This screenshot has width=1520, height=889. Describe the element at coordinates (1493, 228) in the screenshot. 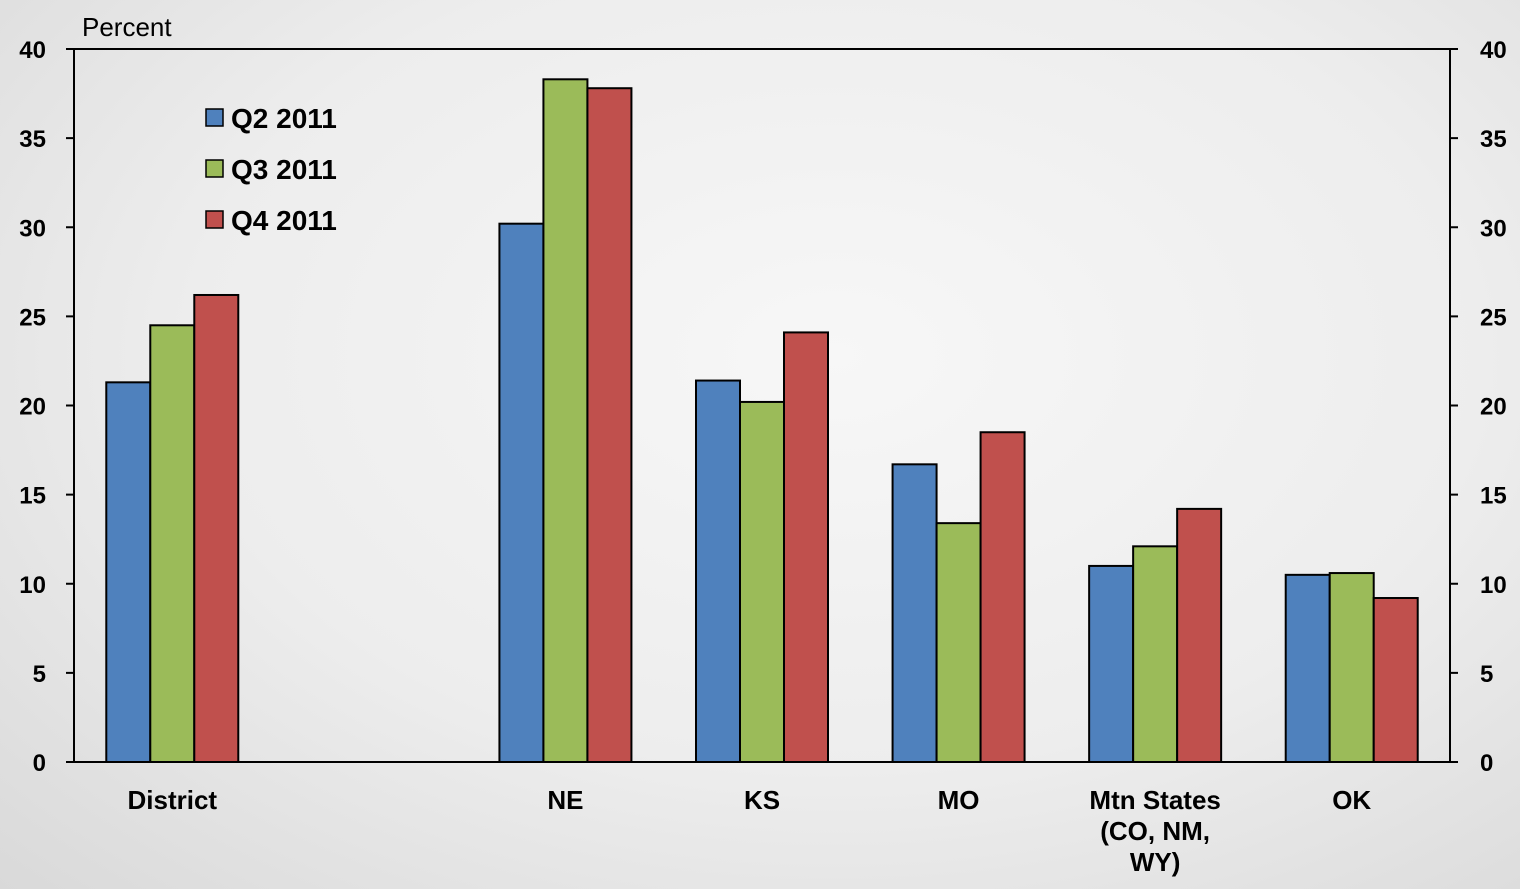

I see `y-tick-label-right: 30` at that location.